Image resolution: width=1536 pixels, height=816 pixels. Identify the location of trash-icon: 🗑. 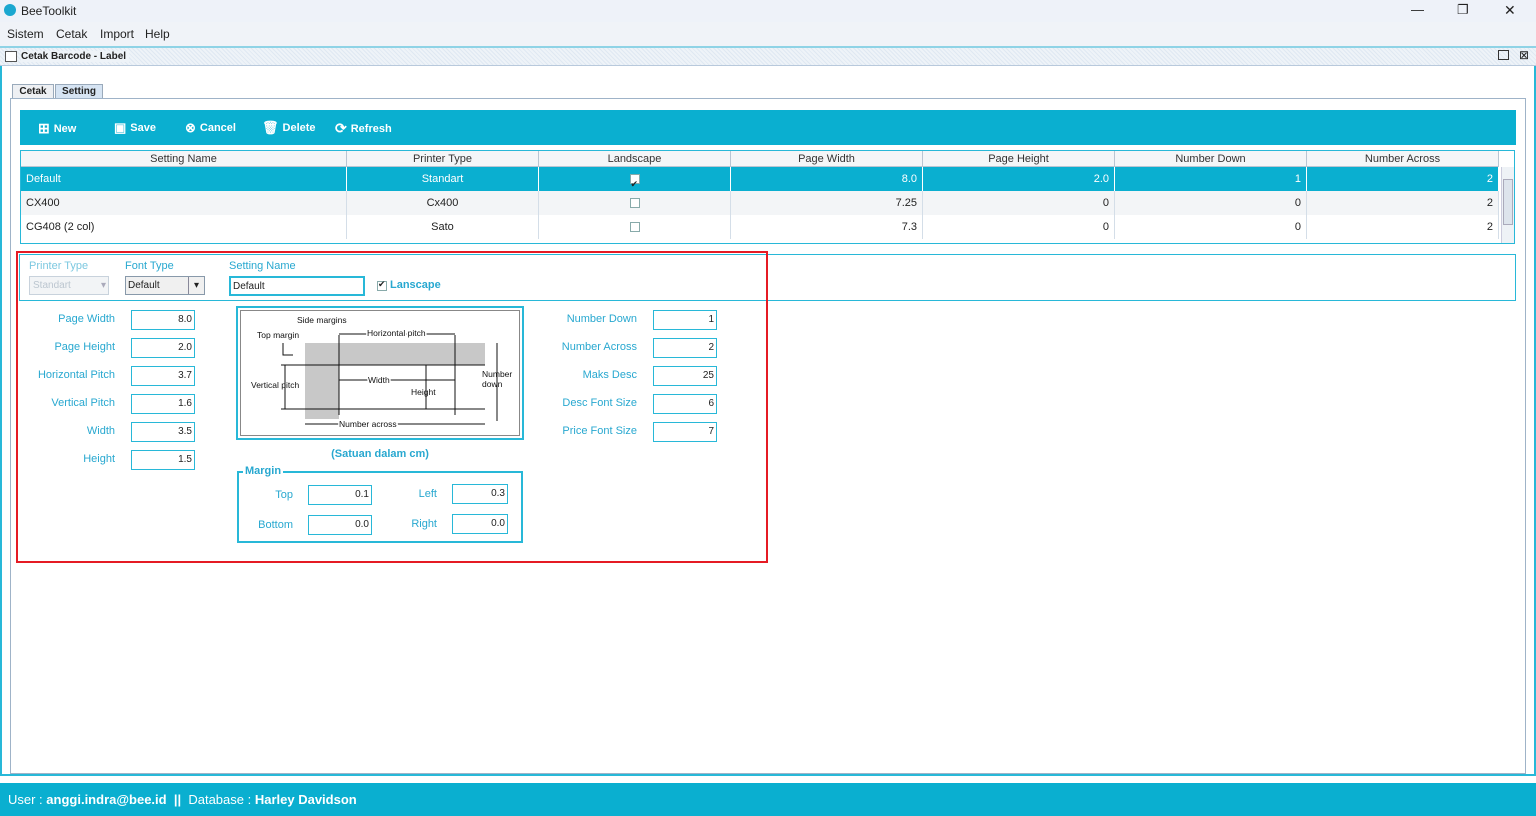
(270, 127).